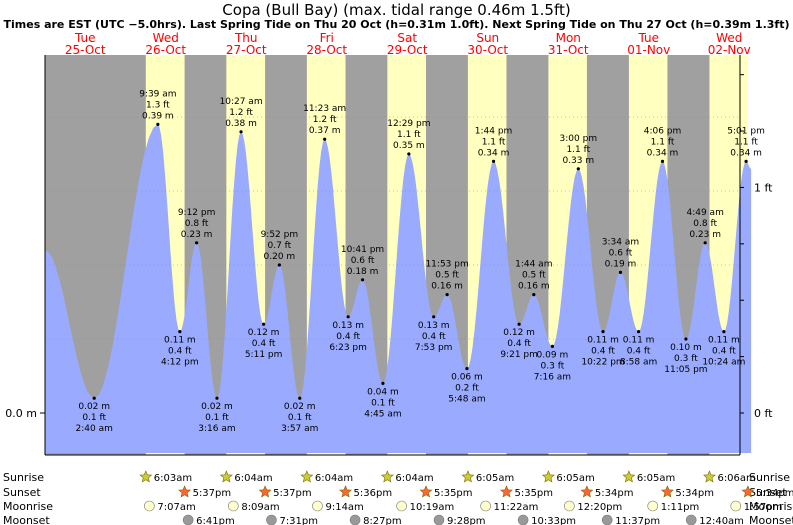 This screenshot has height=525, width=793. I want to click on tide-metres: 0.11 m, so click(603, 341).